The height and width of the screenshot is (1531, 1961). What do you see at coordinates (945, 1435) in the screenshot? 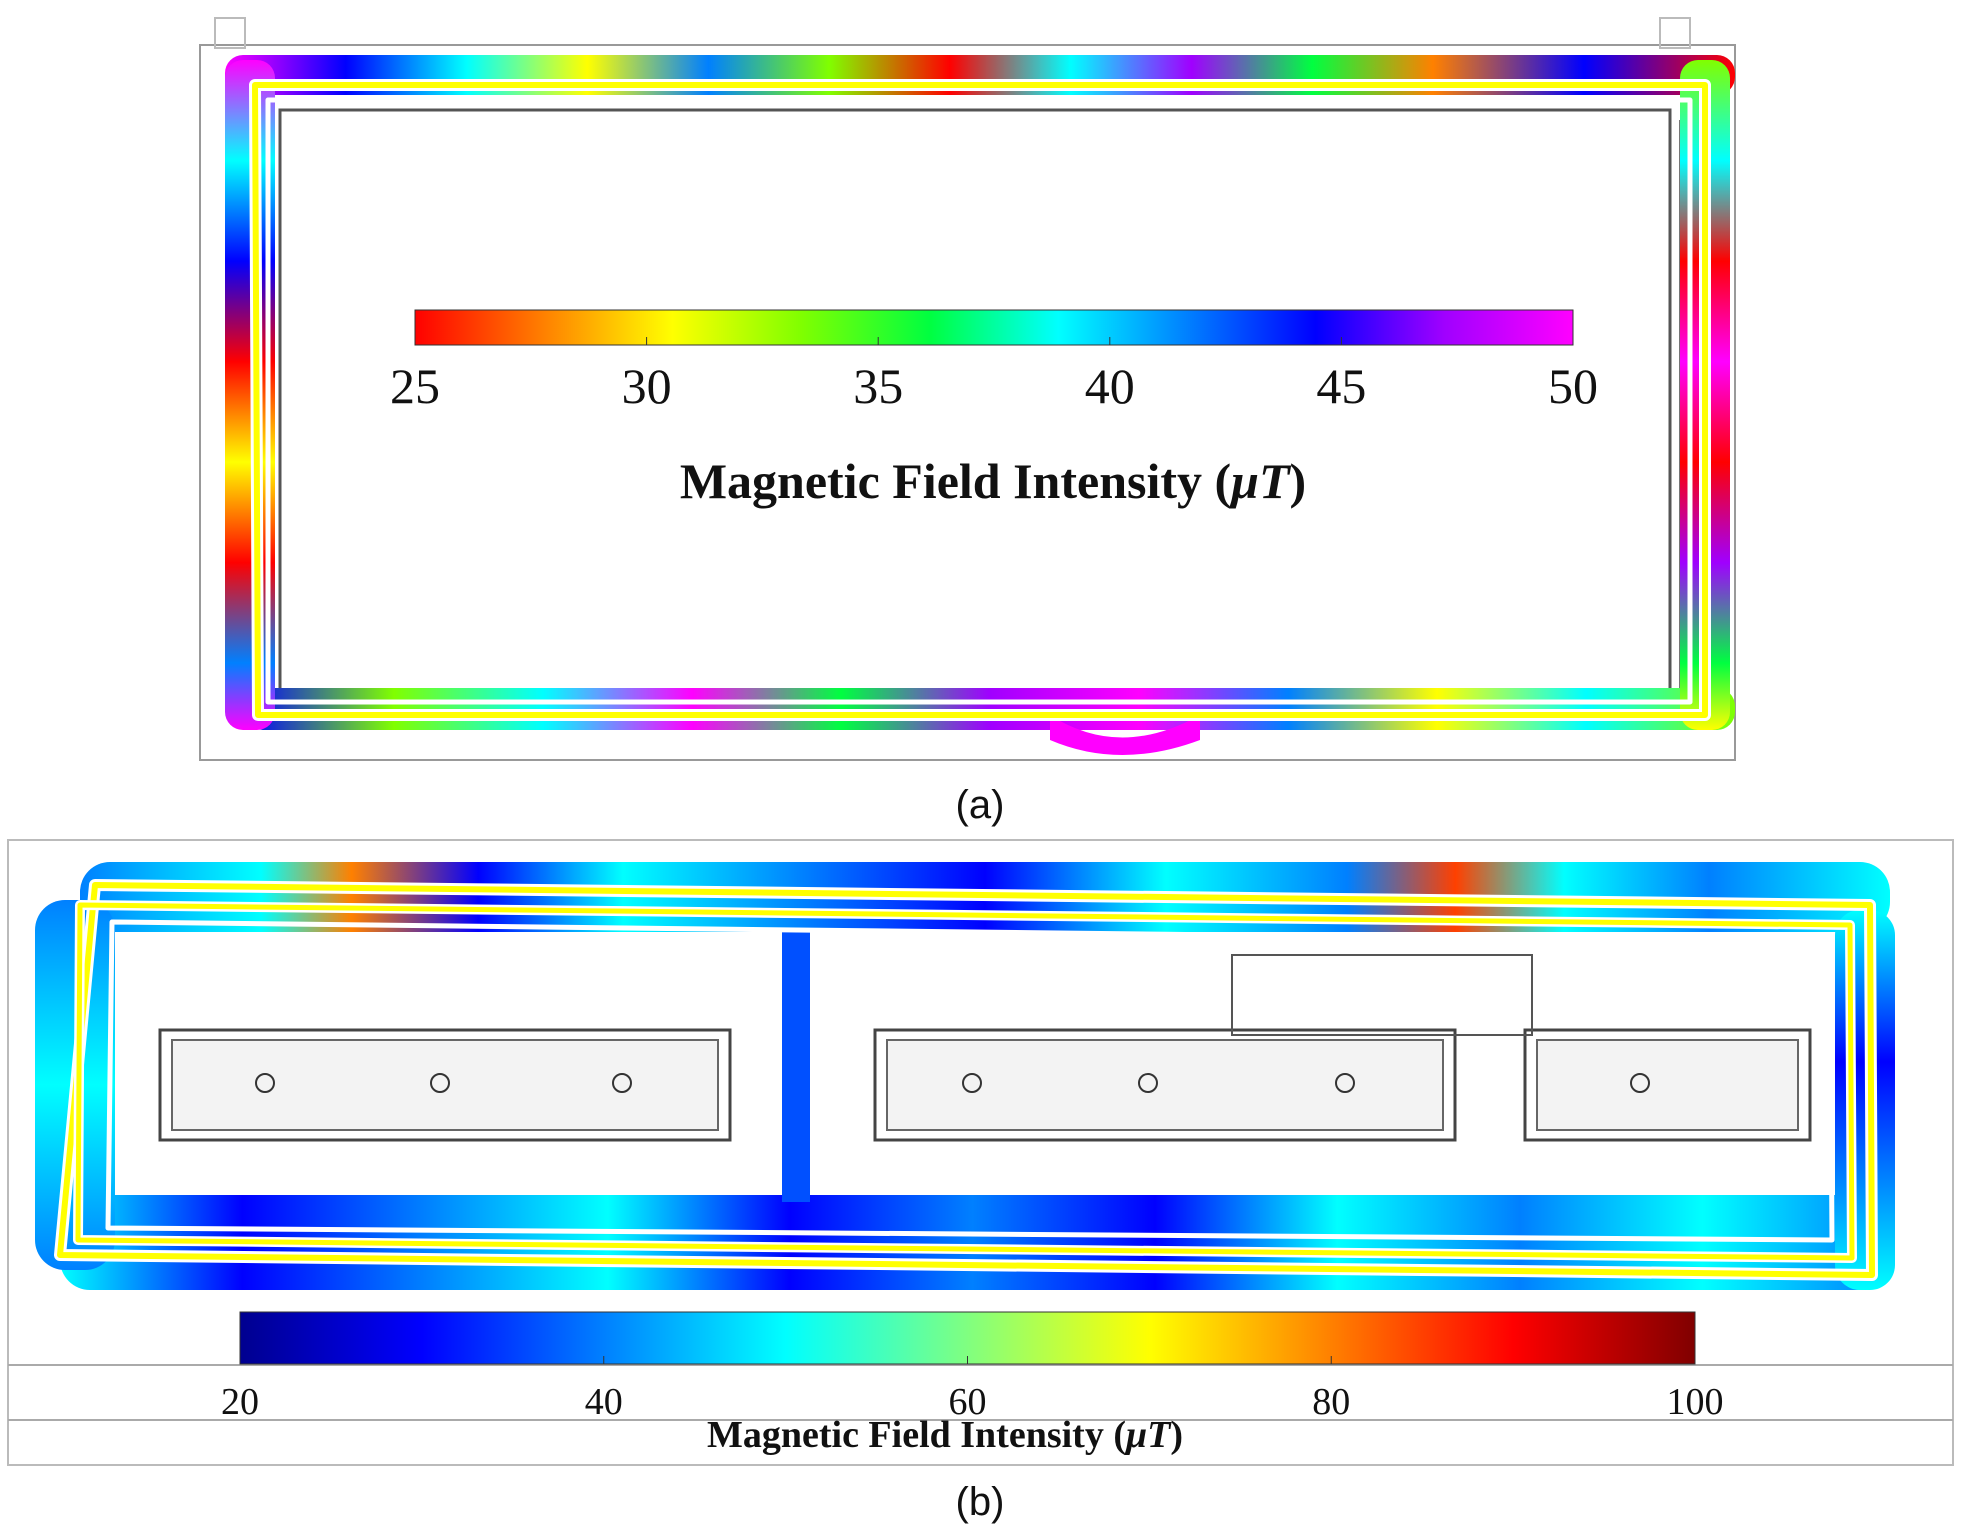
I see `colorbar-b-title: Magnetic Field Intensity (μT)` at bounding box center [945, 1435].